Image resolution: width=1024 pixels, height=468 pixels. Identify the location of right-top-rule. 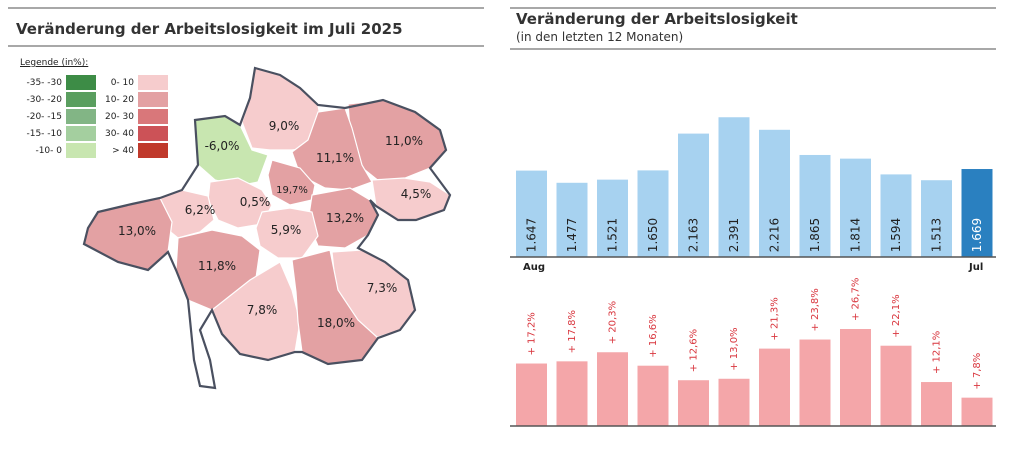
(753, 8).